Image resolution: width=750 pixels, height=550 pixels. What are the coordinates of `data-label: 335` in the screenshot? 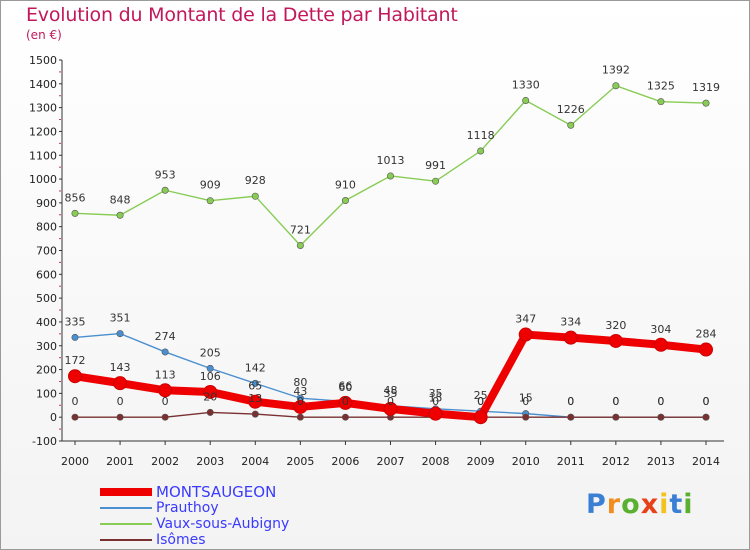 It's located at (75, 321).